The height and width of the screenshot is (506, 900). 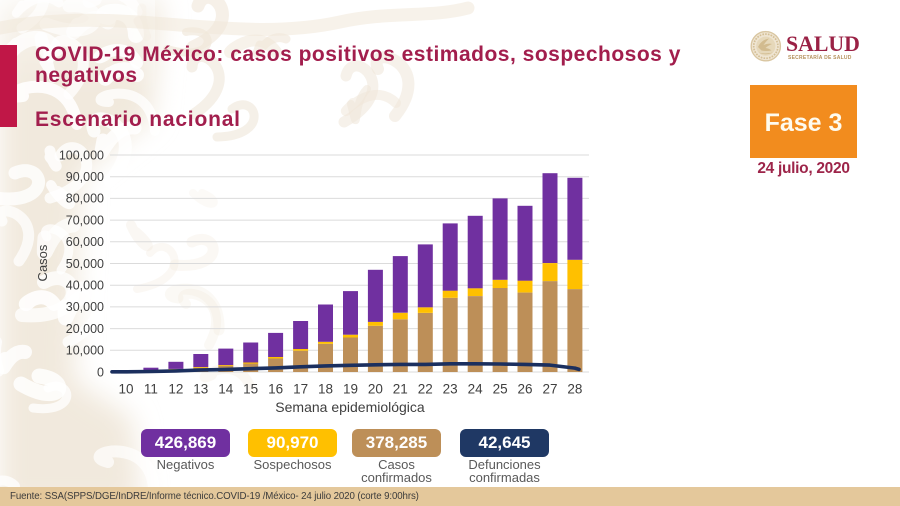 I want to click on svg-text: 13, so click(x=200, y=389).